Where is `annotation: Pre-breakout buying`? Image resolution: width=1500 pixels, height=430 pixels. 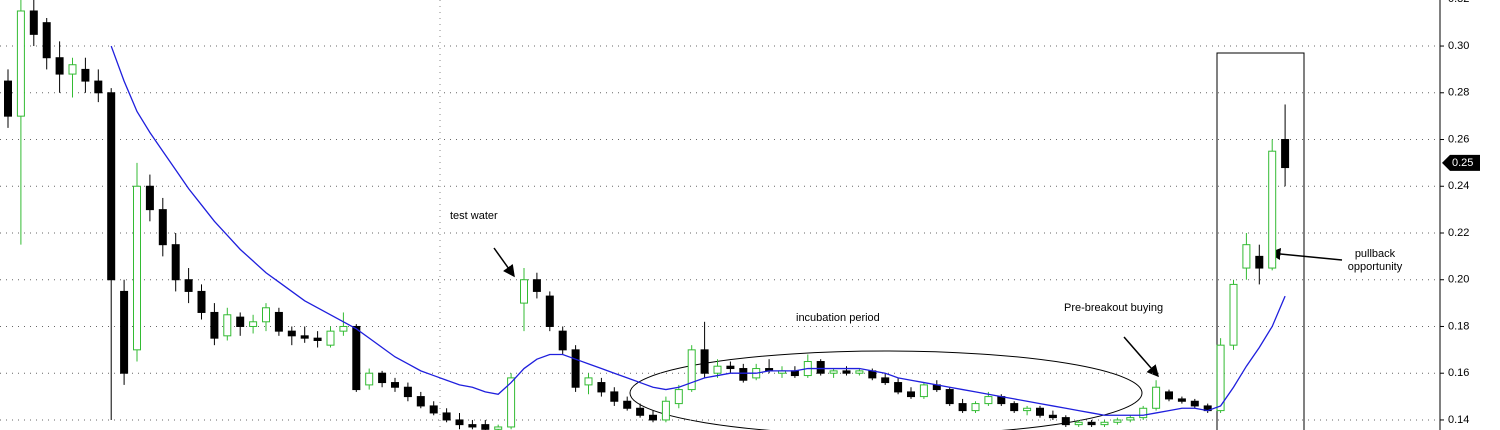 annotation: Pre-breakout buying is located at coordinates (1114, 308).